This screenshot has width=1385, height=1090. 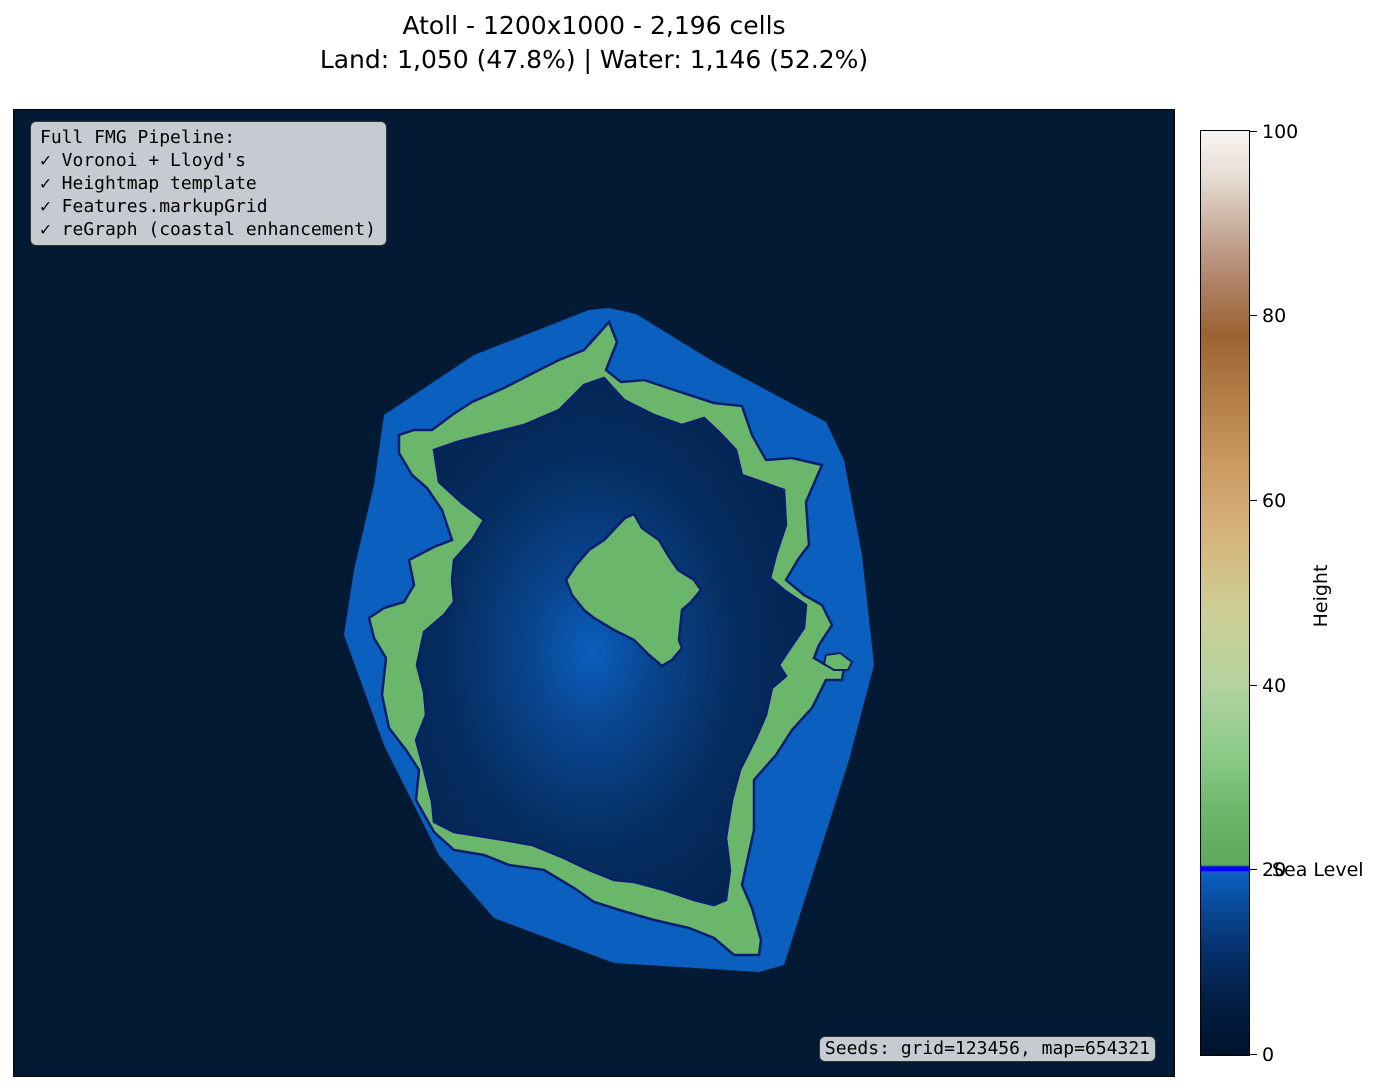 What do you see at coordinates (1321, 596) in the screenshot?
I see `colorbar-axis-label: Height` at bounding box center [1321, 596].